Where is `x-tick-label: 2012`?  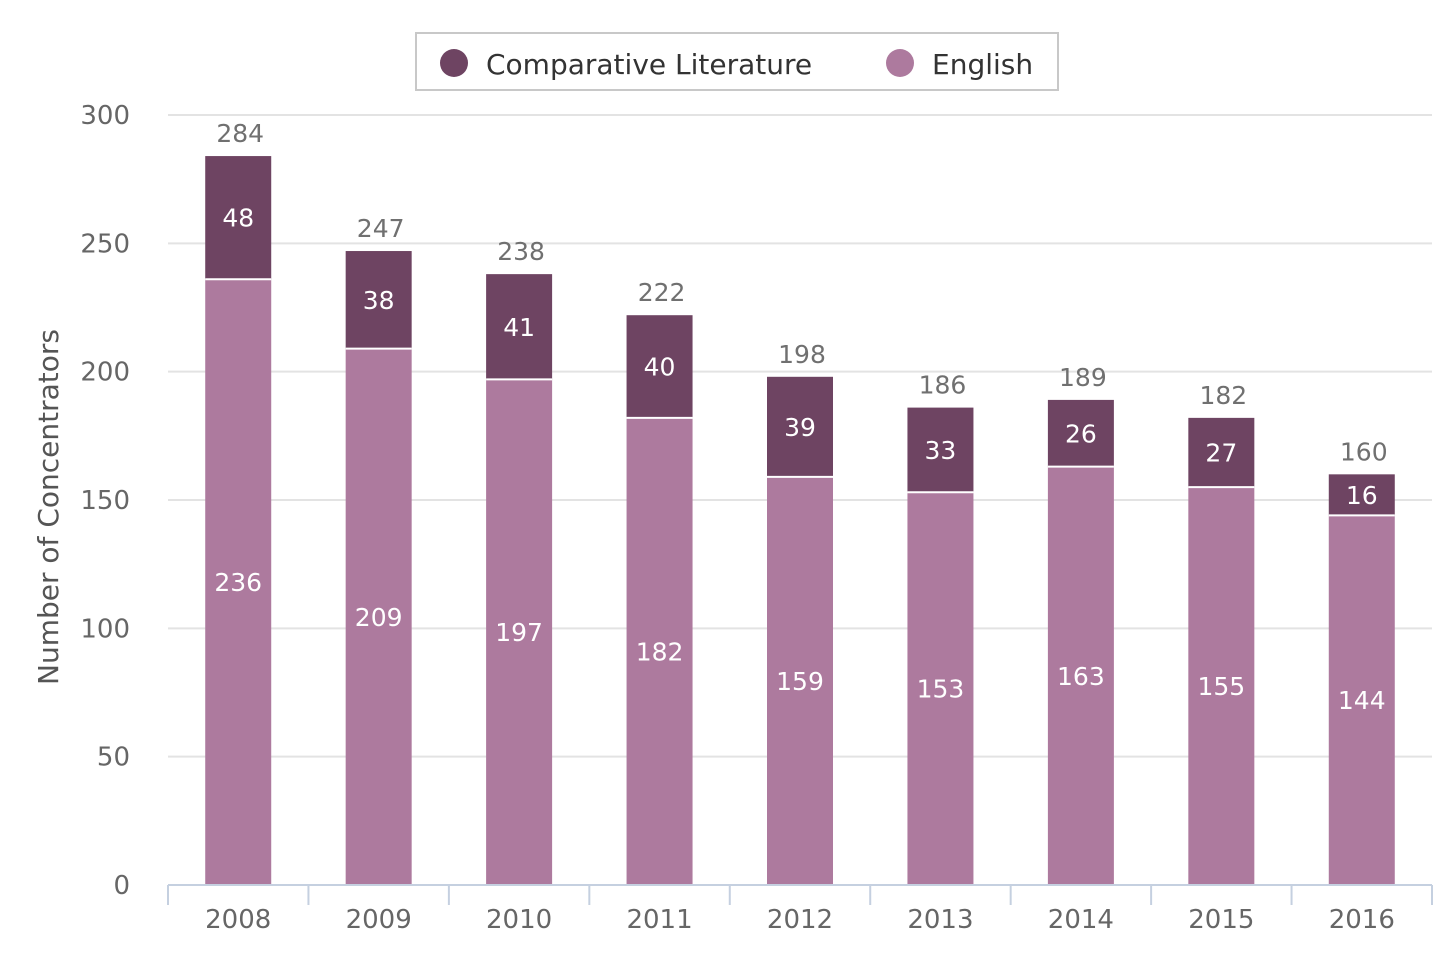
x-tick-label: 2012 is located at coordinates (800, 920).